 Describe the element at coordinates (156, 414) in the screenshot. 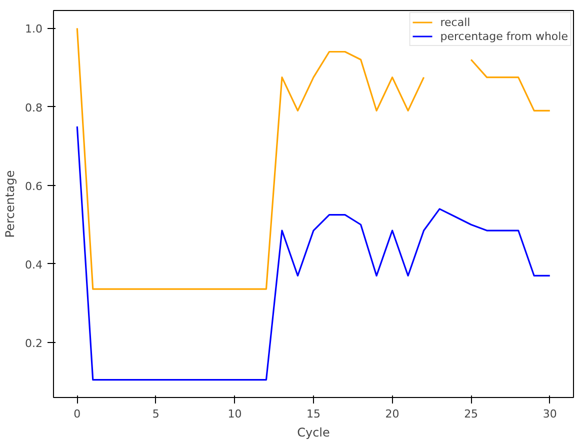

I see `x-tick-label: 5` at that location.